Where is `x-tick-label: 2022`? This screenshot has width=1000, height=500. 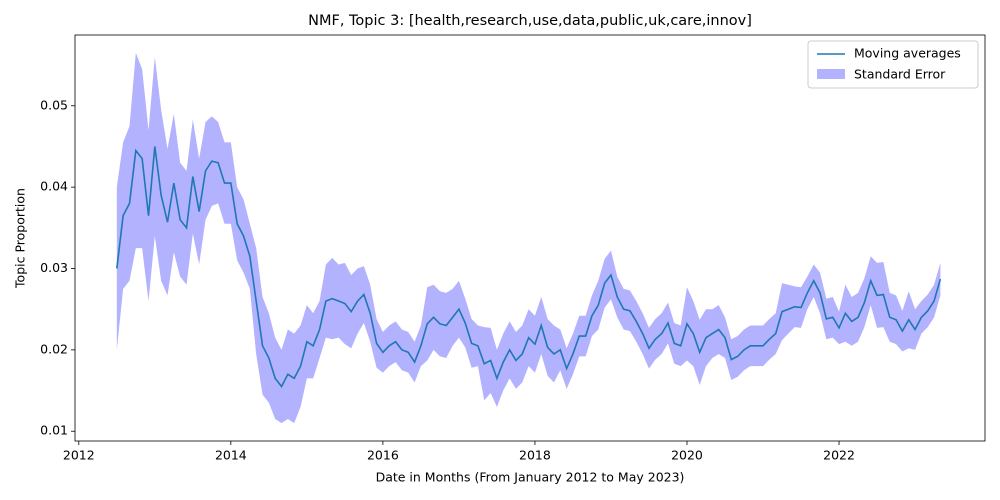
x-tick-label: 2022 is located at coordinates (839, 455).